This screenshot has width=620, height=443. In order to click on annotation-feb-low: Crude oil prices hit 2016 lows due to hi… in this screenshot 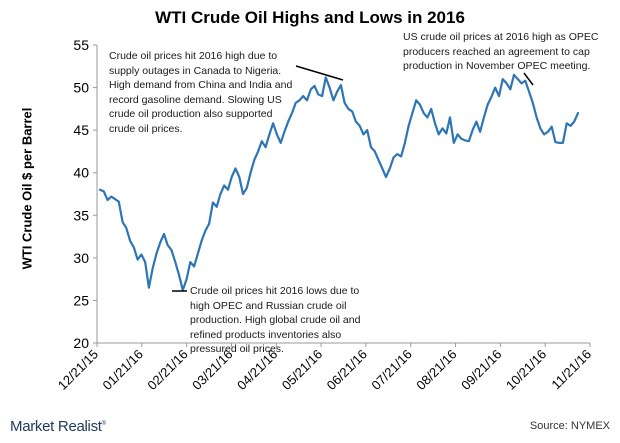, I will do `click(275, 320)`.